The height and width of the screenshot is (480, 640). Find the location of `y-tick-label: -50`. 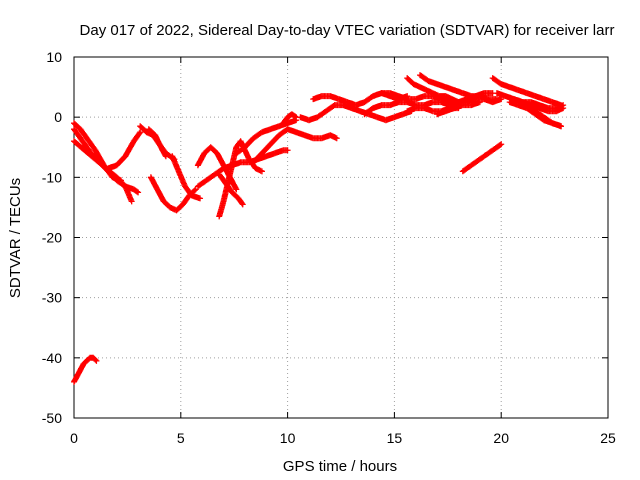

y-tick-label: -50 is located at coordinates (52, 418).